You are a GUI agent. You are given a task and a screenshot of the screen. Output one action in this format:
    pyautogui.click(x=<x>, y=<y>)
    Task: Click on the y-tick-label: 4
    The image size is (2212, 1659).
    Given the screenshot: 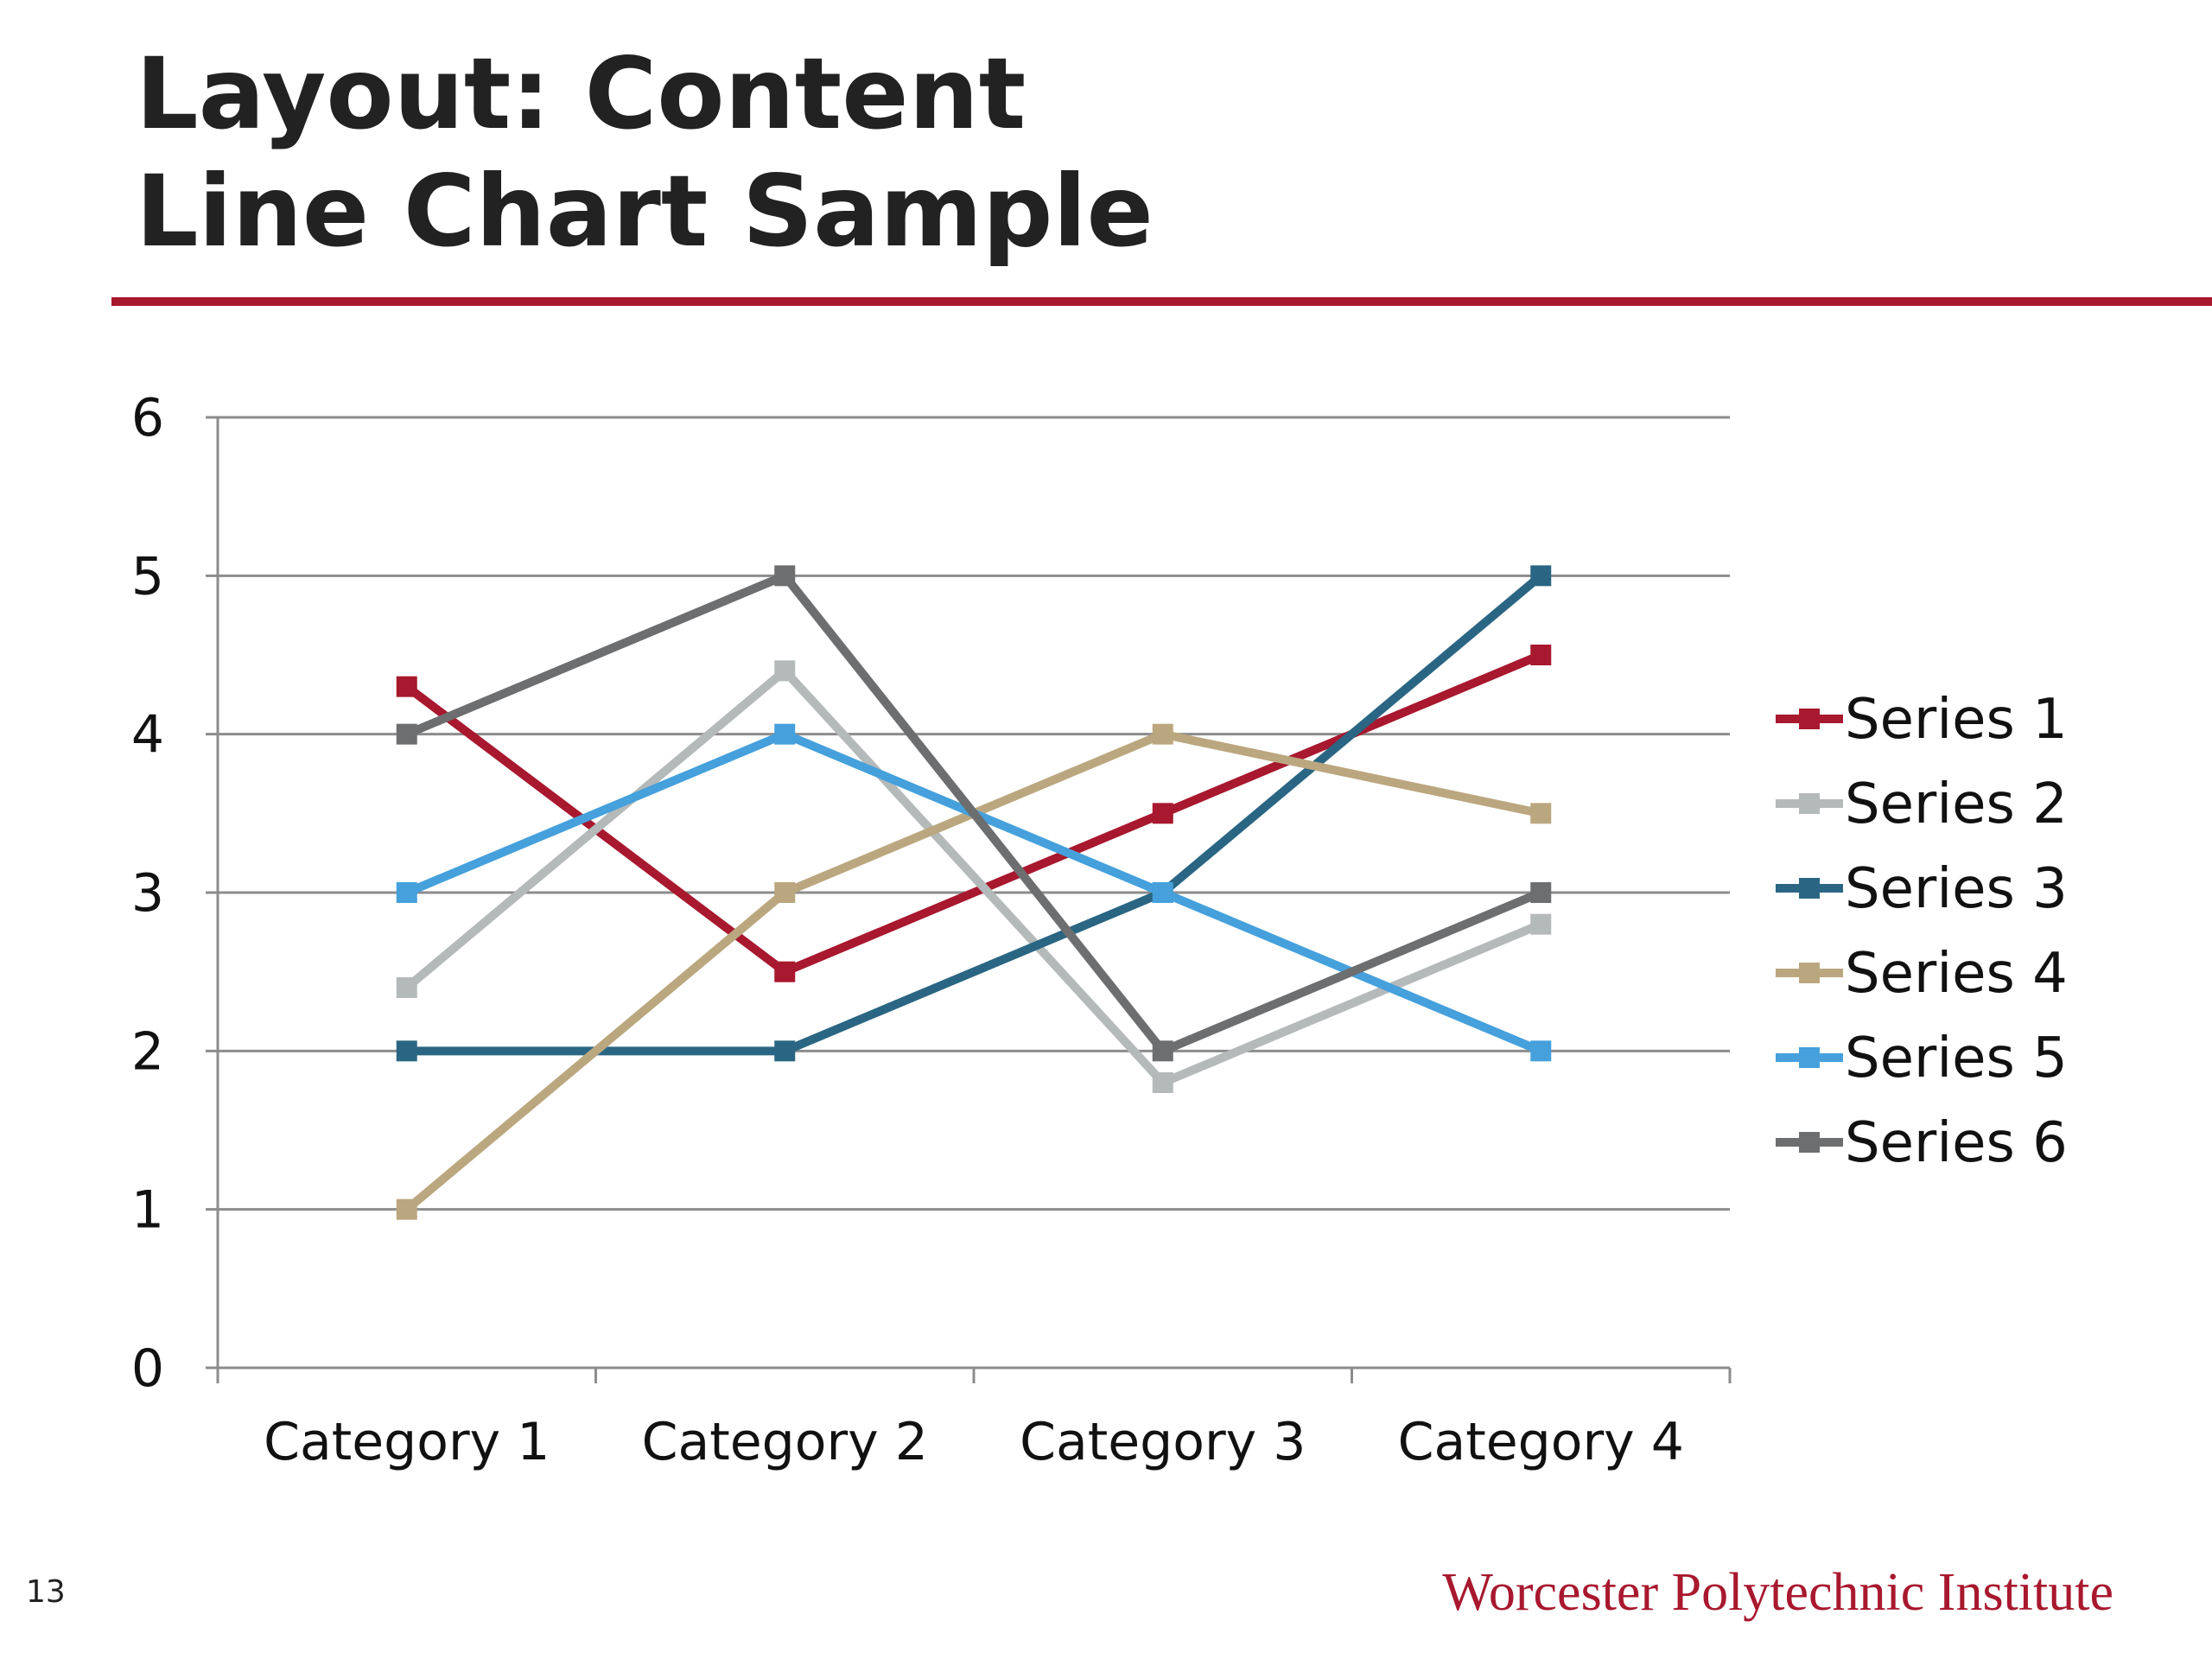 What is the action you would take?
    pyautogui.click(x=147, y=735)
    